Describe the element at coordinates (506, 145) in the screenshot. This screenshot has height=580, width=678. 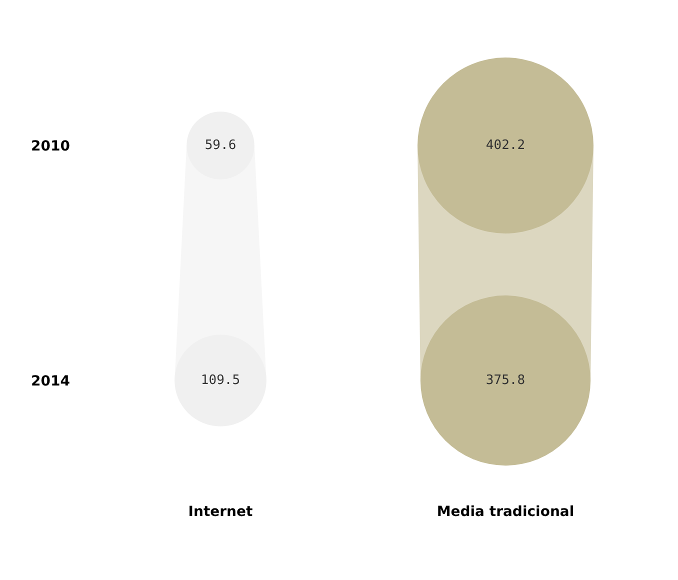
I see `data-label: 402.2` at that location.